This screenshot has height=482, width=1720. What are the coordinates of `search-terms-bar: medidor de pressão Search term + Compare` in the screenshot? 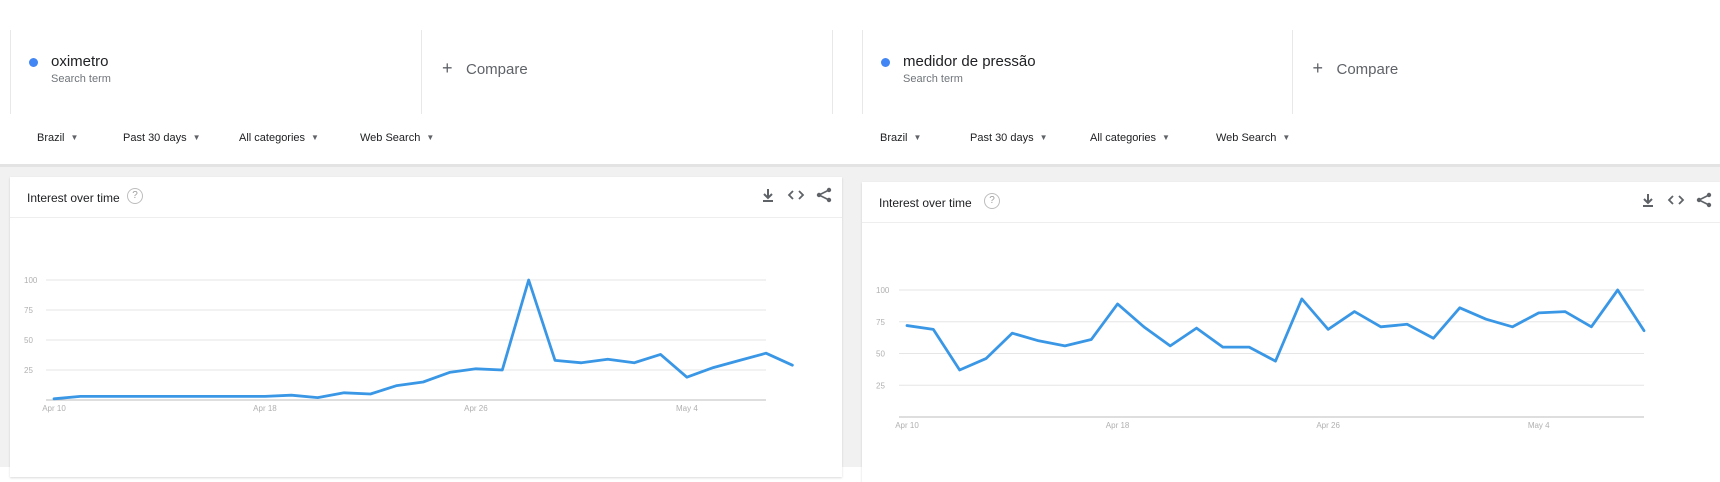 It's located at (1291, 72).